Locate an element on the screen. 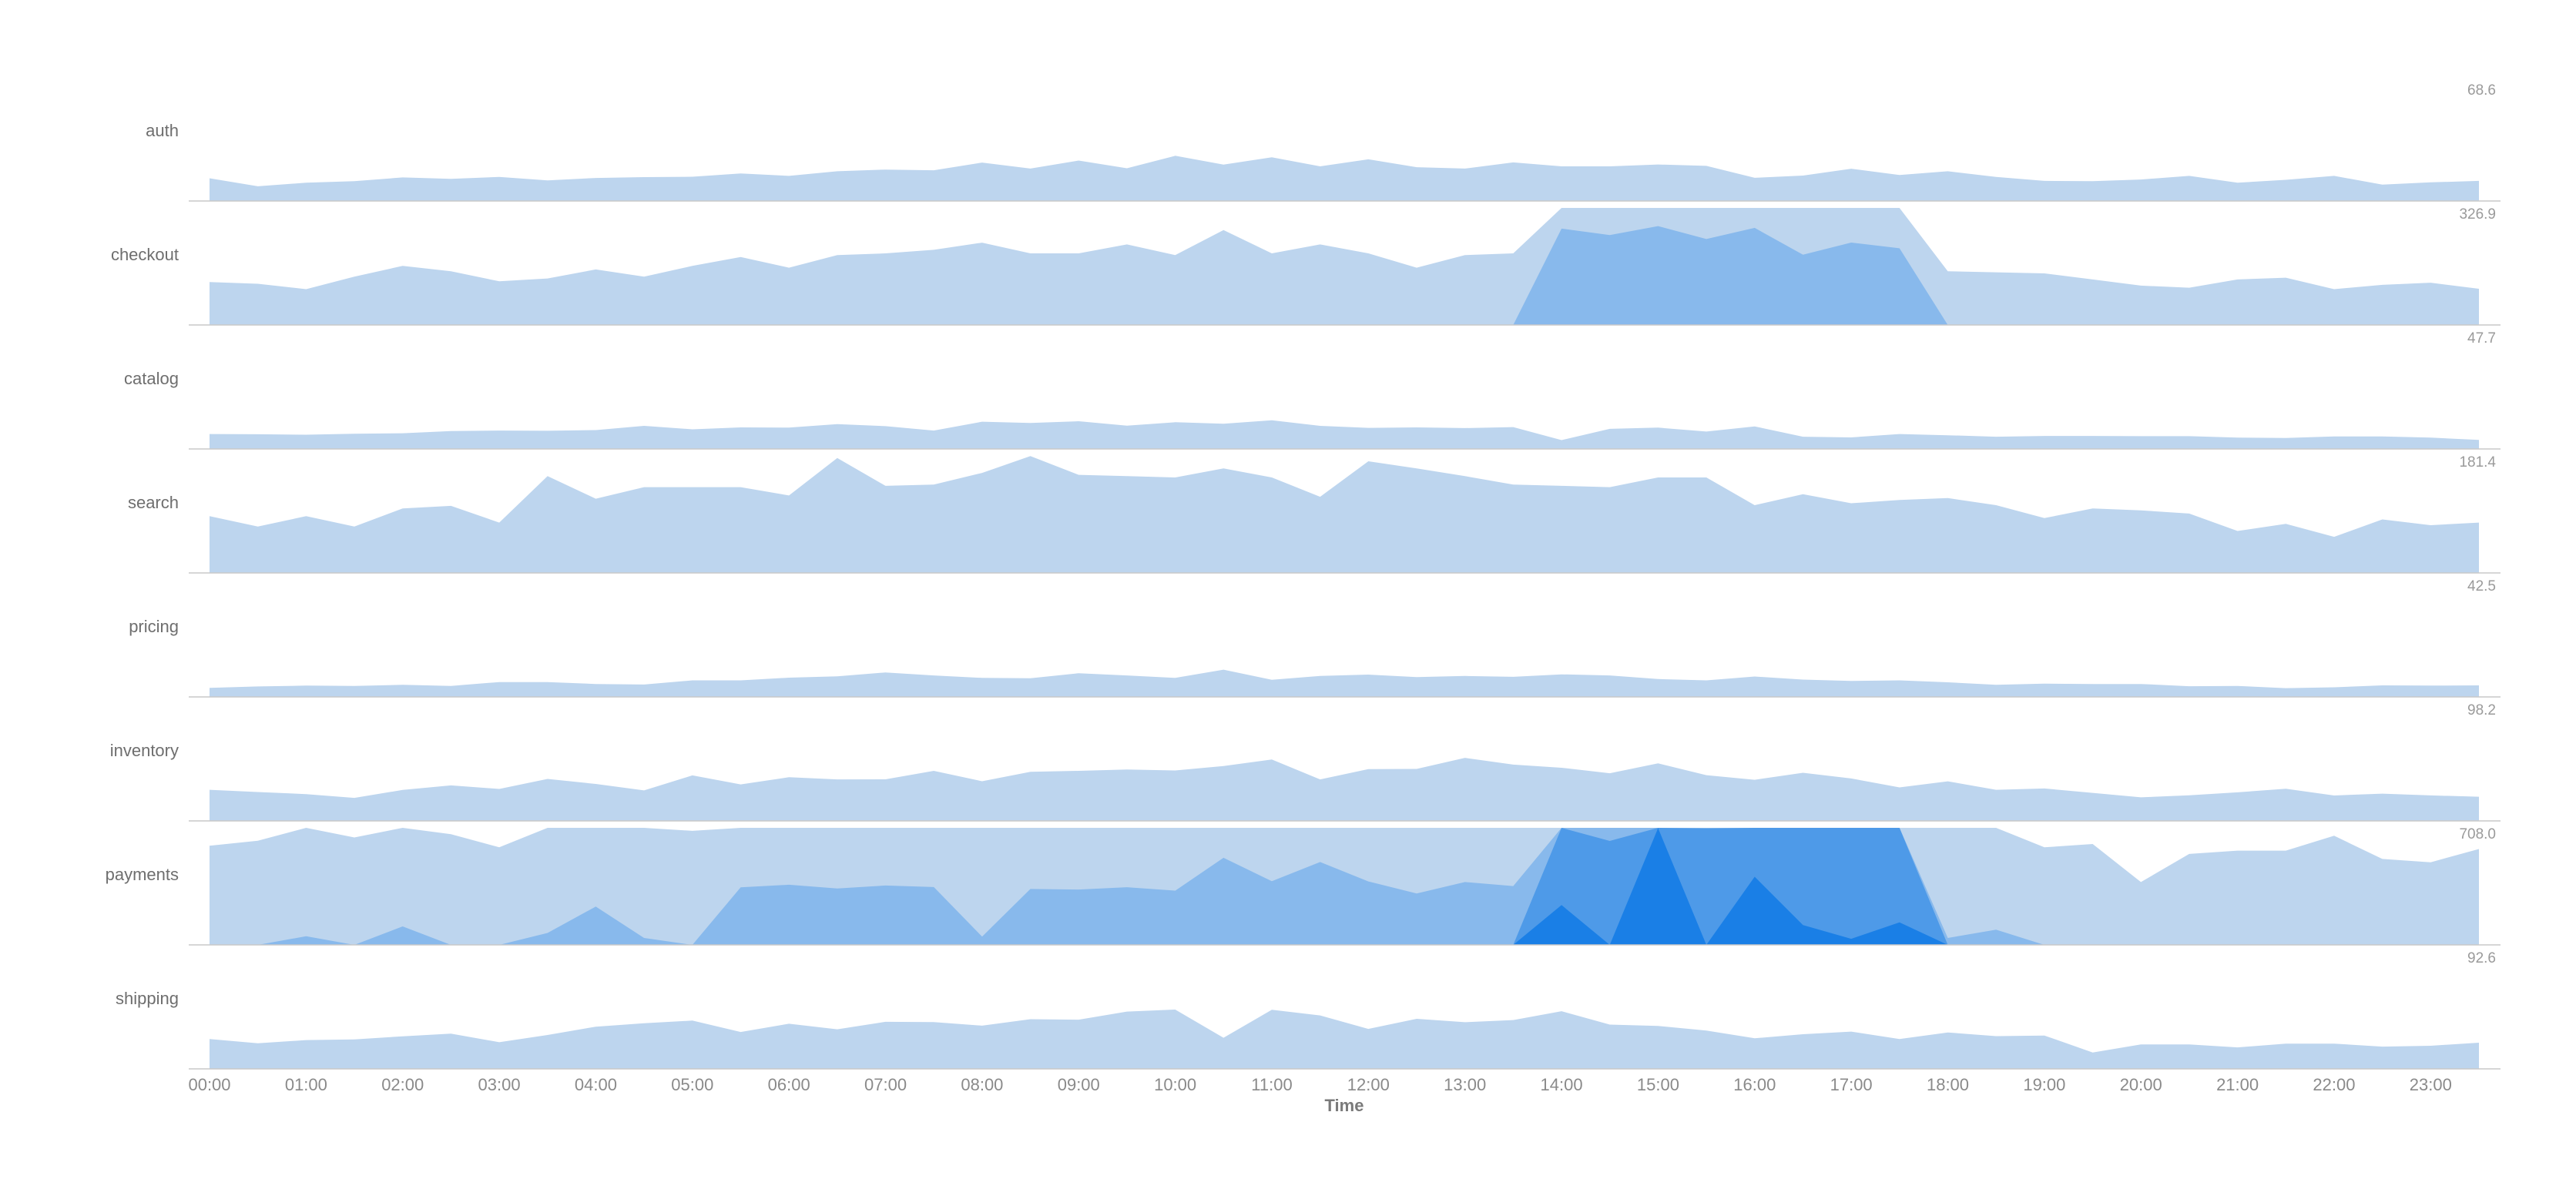 The height and width of the screenshot is (1189, 2576). row-shipping: shipping 92.6 is located at coordinates (1308, 1010).